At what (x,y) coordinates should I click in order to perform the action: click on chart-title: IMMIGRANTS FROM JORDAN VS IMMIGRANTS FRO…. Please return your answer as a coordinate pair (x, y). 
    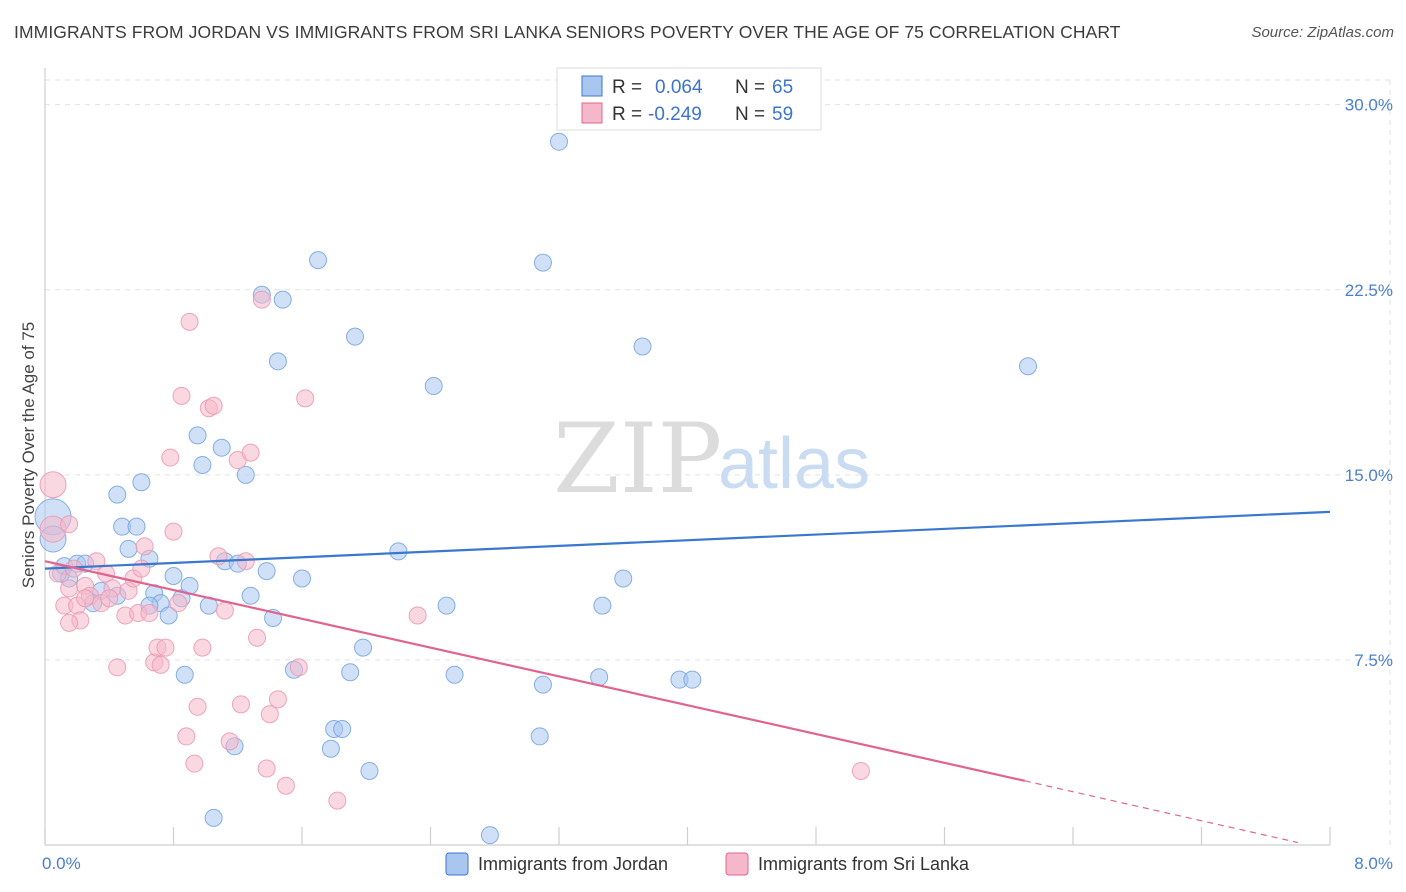
    Looking at the image, I should click on (567, 32).